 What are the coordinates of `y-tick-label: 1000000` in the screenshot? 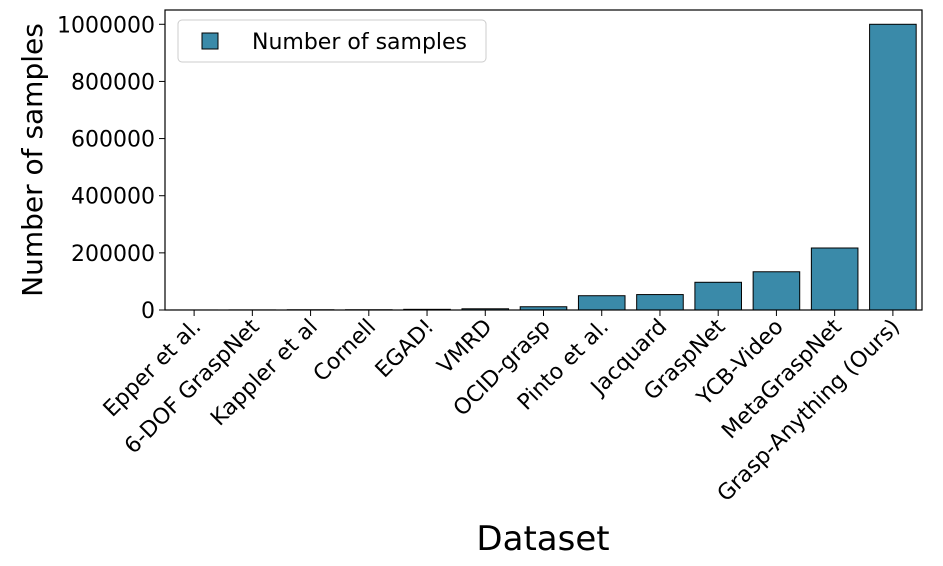 It's located at (106, 25).